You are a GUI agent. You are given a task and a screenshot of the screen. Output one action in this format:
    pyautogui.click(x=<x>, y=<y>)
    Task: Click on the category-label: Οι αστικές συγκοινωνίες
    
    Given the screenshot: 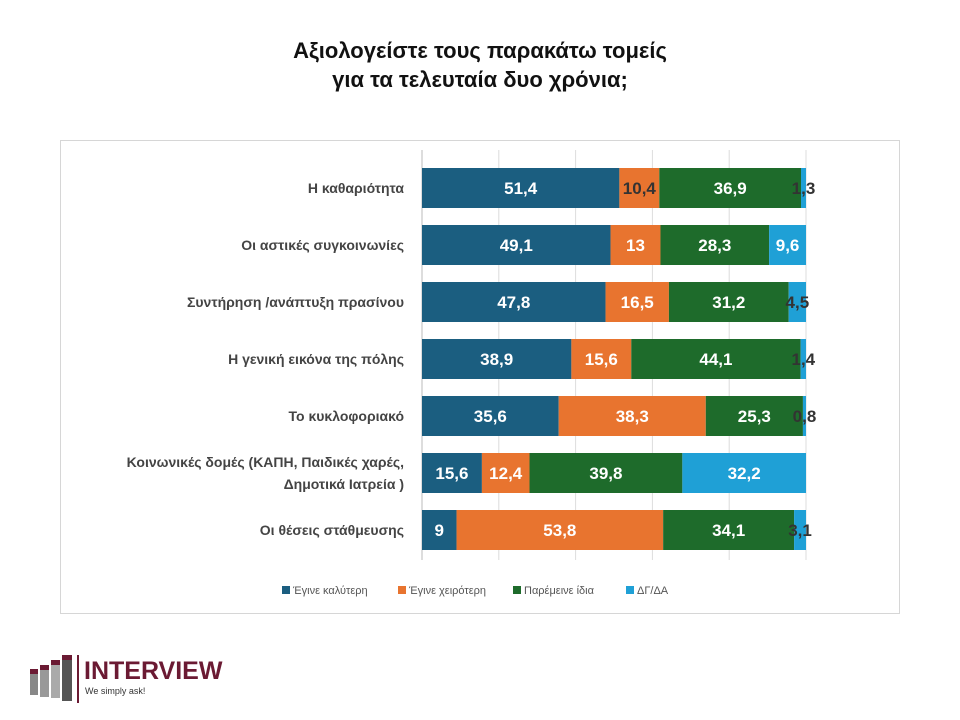 What is the action you would take?
    pyautogui.click(x=322, y=245)
    